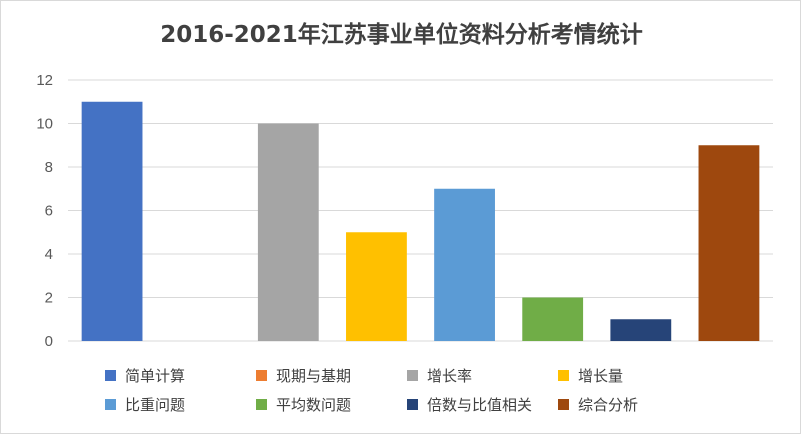 This screenshot has width=801, height=434. Describe the element at coordinates (314, 404) in the screenshot. I see `legend-label: 平均数问题` at that location.